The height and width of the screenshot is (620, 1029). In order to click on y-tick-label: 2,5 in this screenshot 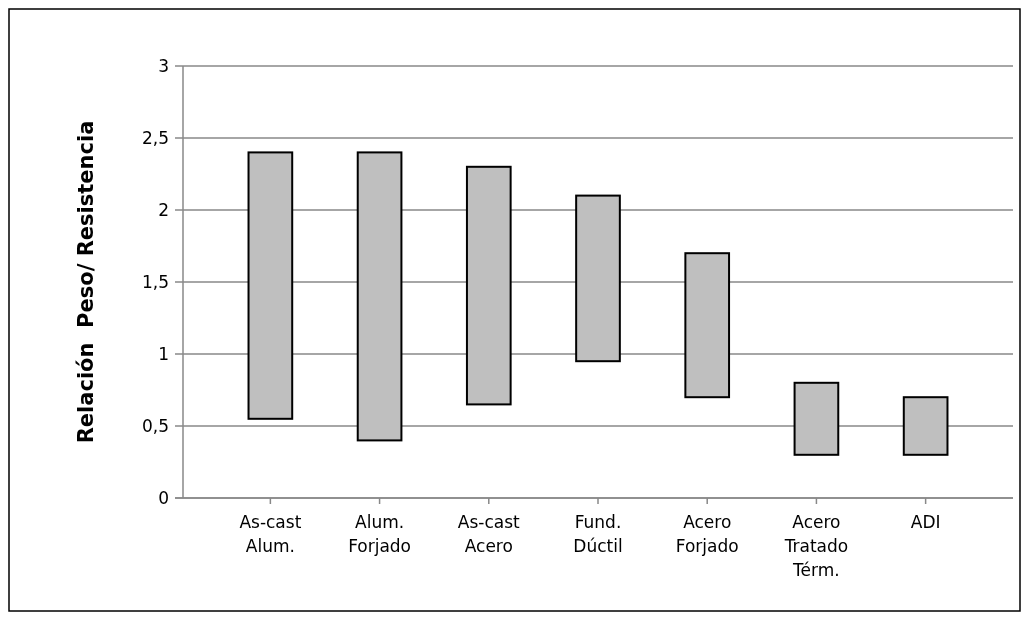, I will do `click(155, 137)`.